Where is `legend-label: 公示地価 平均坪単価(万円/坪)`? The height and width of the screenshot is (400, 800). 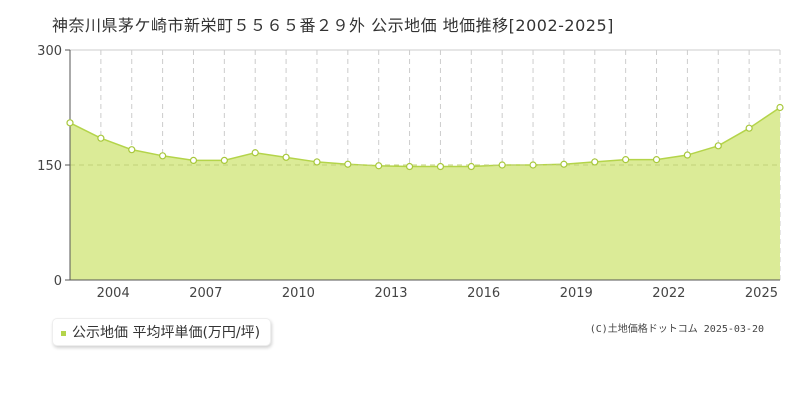
legend-label: 公示地価 平均坪単価(万円/坪) is located at coordinates (166, 333).